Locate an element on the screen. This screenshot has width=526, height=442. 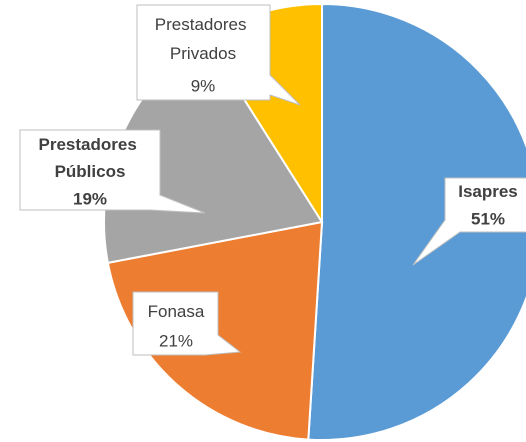
category-label: Isapres is located at coordinates (488, 191).